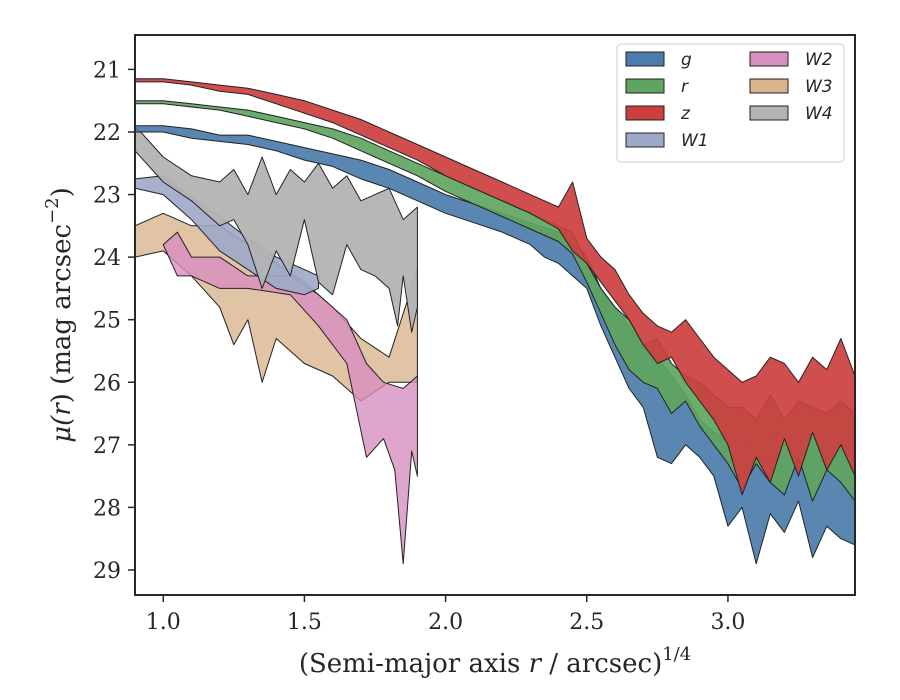 The width and height of the screenshot is (900, 700). Describe the element at coordinates (276, 229) in the screenshot. I see `series-band-w4` at that location.